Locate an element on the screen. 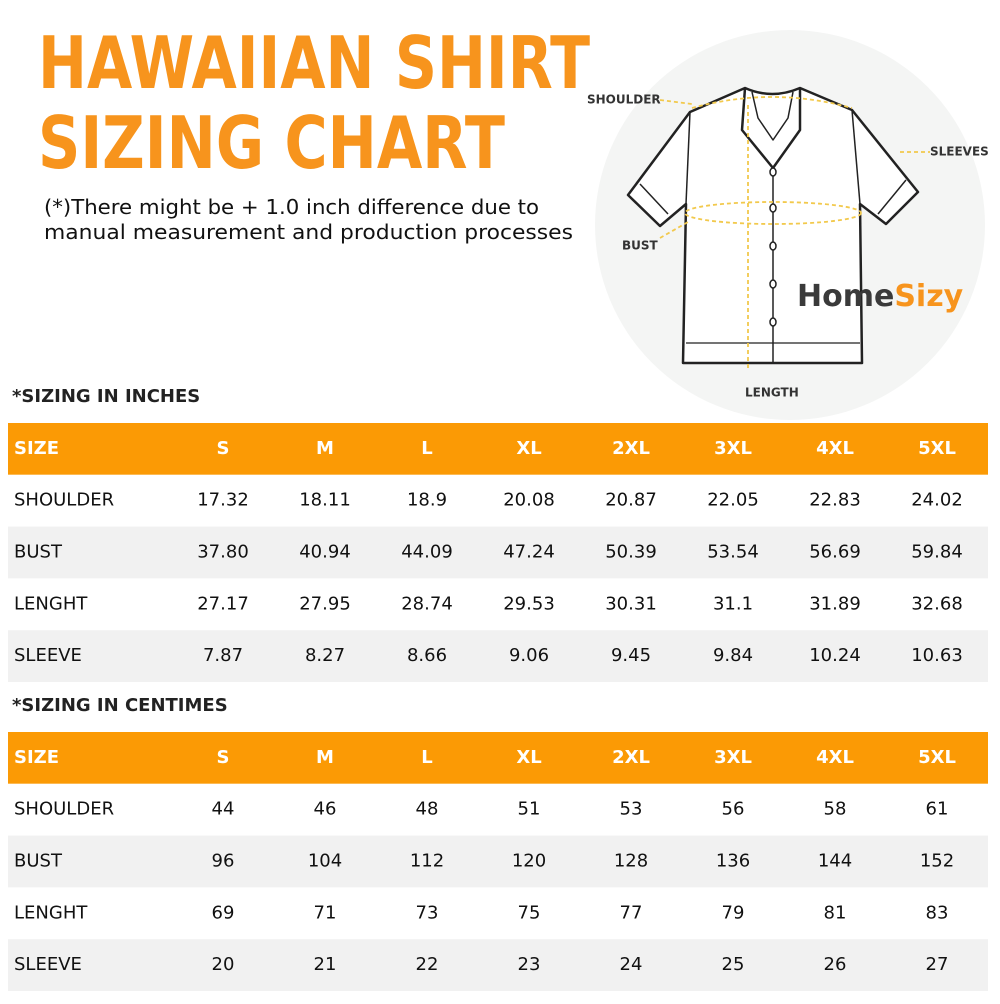 The image size is (1000, 1004). table-cell: 28.74 is located at coordinates (427, 603).